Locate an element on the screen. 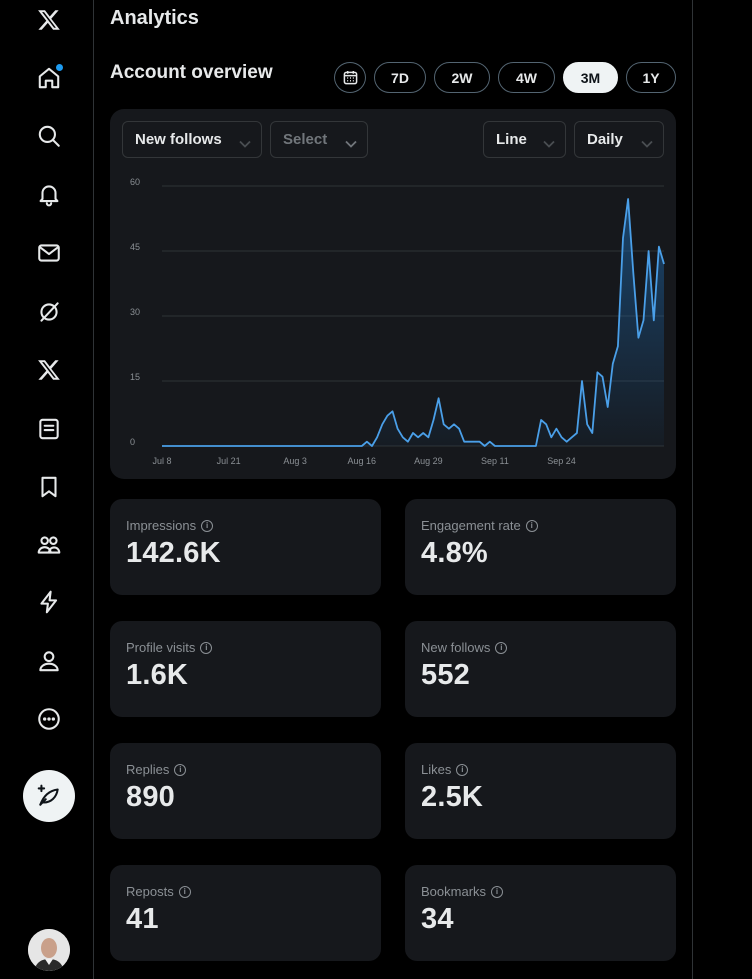 The height and width of the screenshot is (979, 752). y-tick-label: 0 is located at coordinates (132, 442).